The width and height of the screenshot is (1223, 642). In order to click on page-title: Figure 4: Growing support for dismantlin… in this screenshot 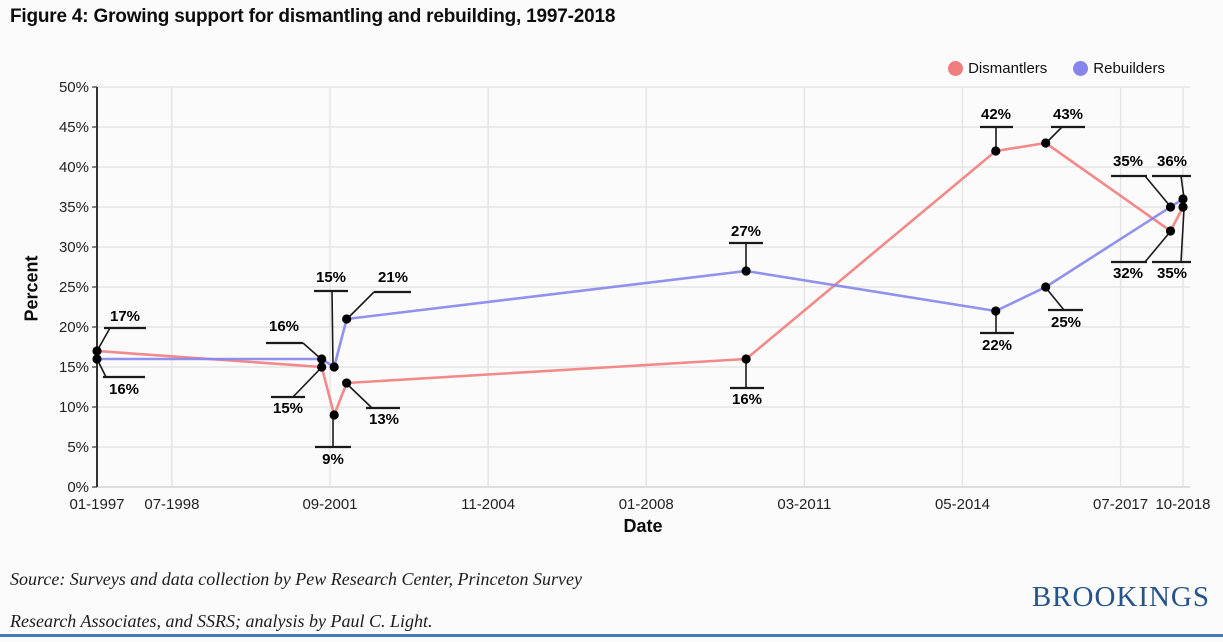, I will do `click(313, 16)`.